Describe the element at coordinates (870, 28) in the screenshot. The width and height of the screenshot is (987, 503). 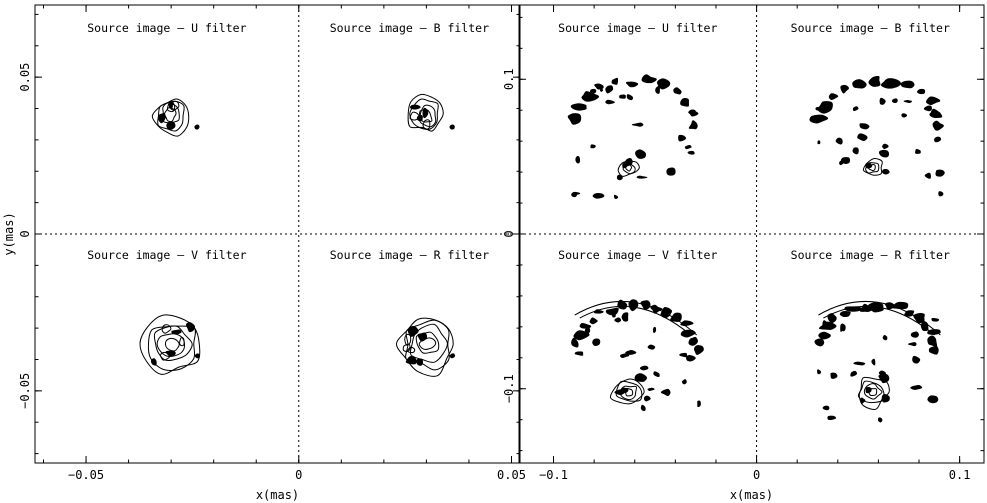
I see `panel-title: Source image – B filter` at that location.